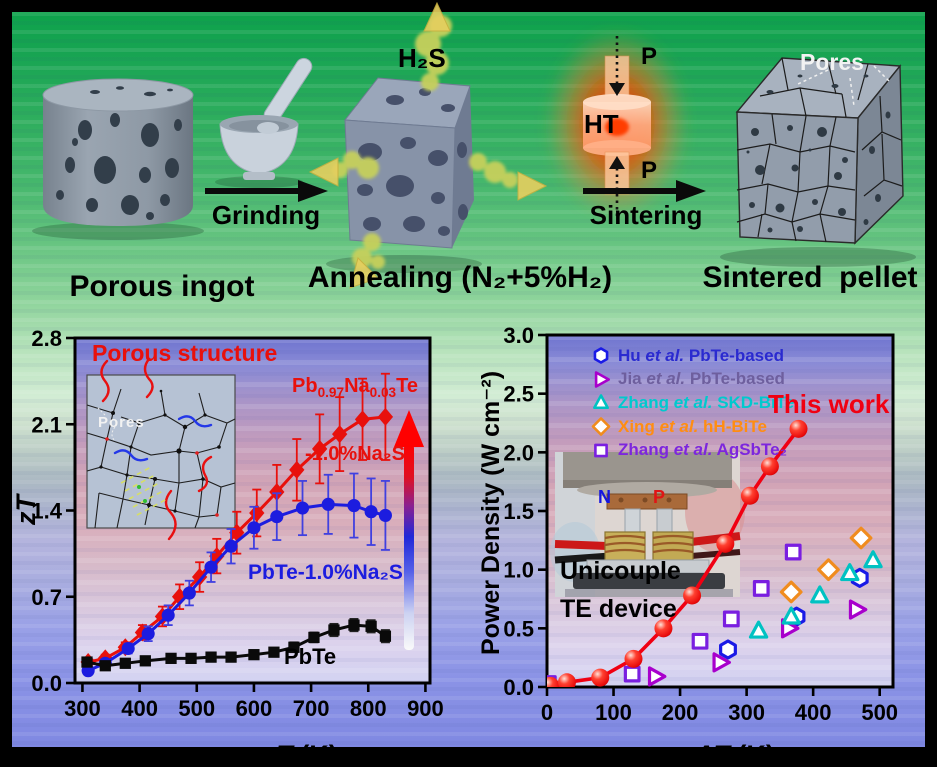 This screenshot has height=767, width=937. I want to click on porous-structure-inset, so click(161, 449).